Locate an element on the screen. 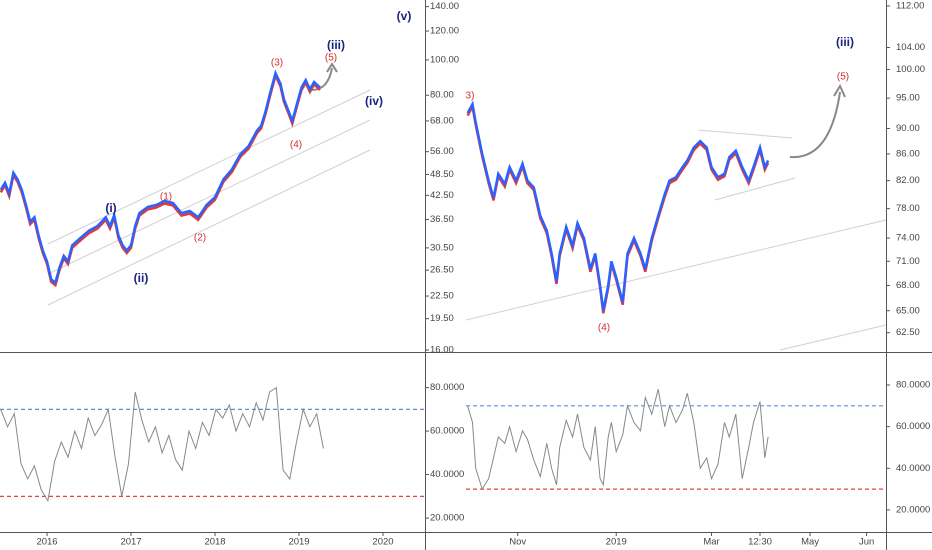 The image size is (932, 550). y-tick-label: 82.00 is located at coordinates (908, 180).